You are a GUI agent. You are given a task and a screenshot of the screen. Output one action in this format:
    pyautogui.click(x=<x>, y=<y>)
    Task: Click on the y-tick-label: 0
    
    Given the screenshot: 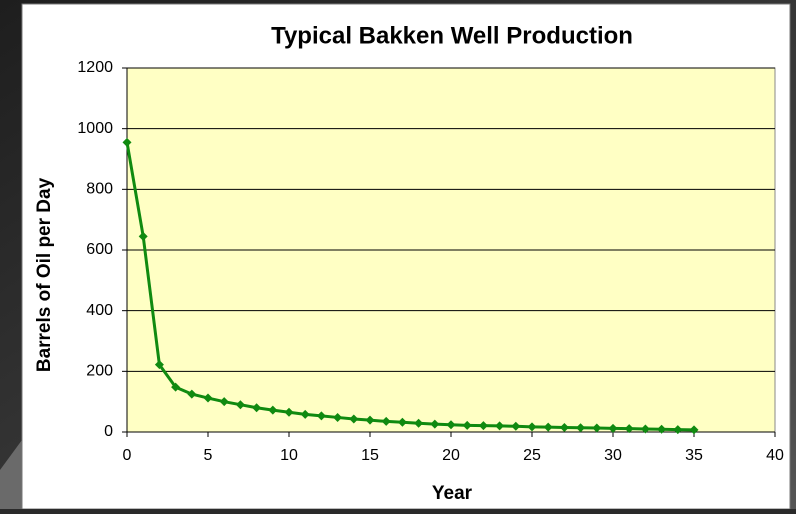 What is the action you would take?
    pyautogui.click(x=108, y=431)
    